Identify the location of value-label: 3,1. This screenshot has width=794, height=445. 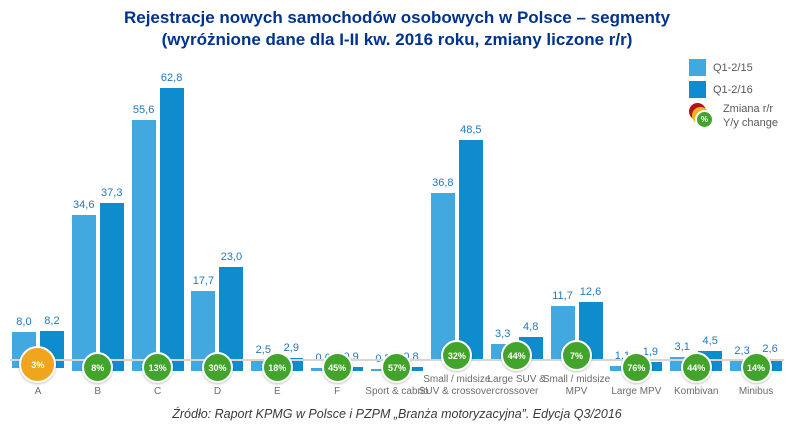
(682, 347).